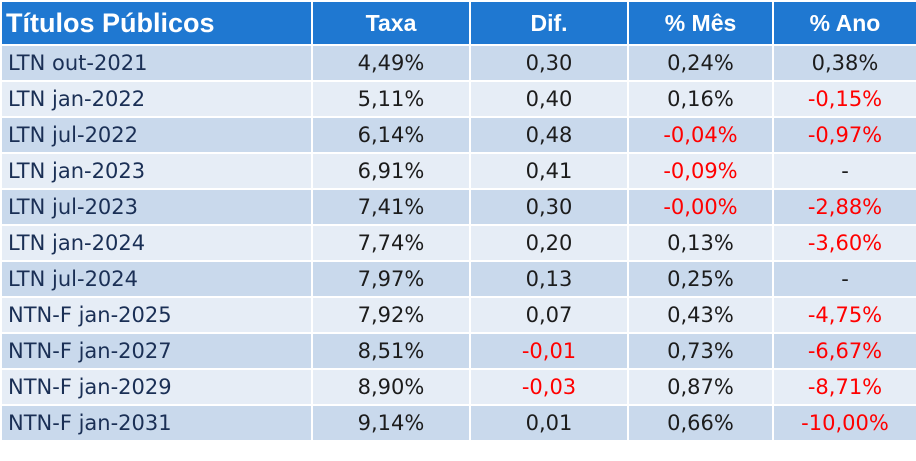 The height and width of the screenshot is (461, 916). I want to click on table-header: Títulos Públicos Taxa Dif. % Mês % Ano, so click(458, 23).